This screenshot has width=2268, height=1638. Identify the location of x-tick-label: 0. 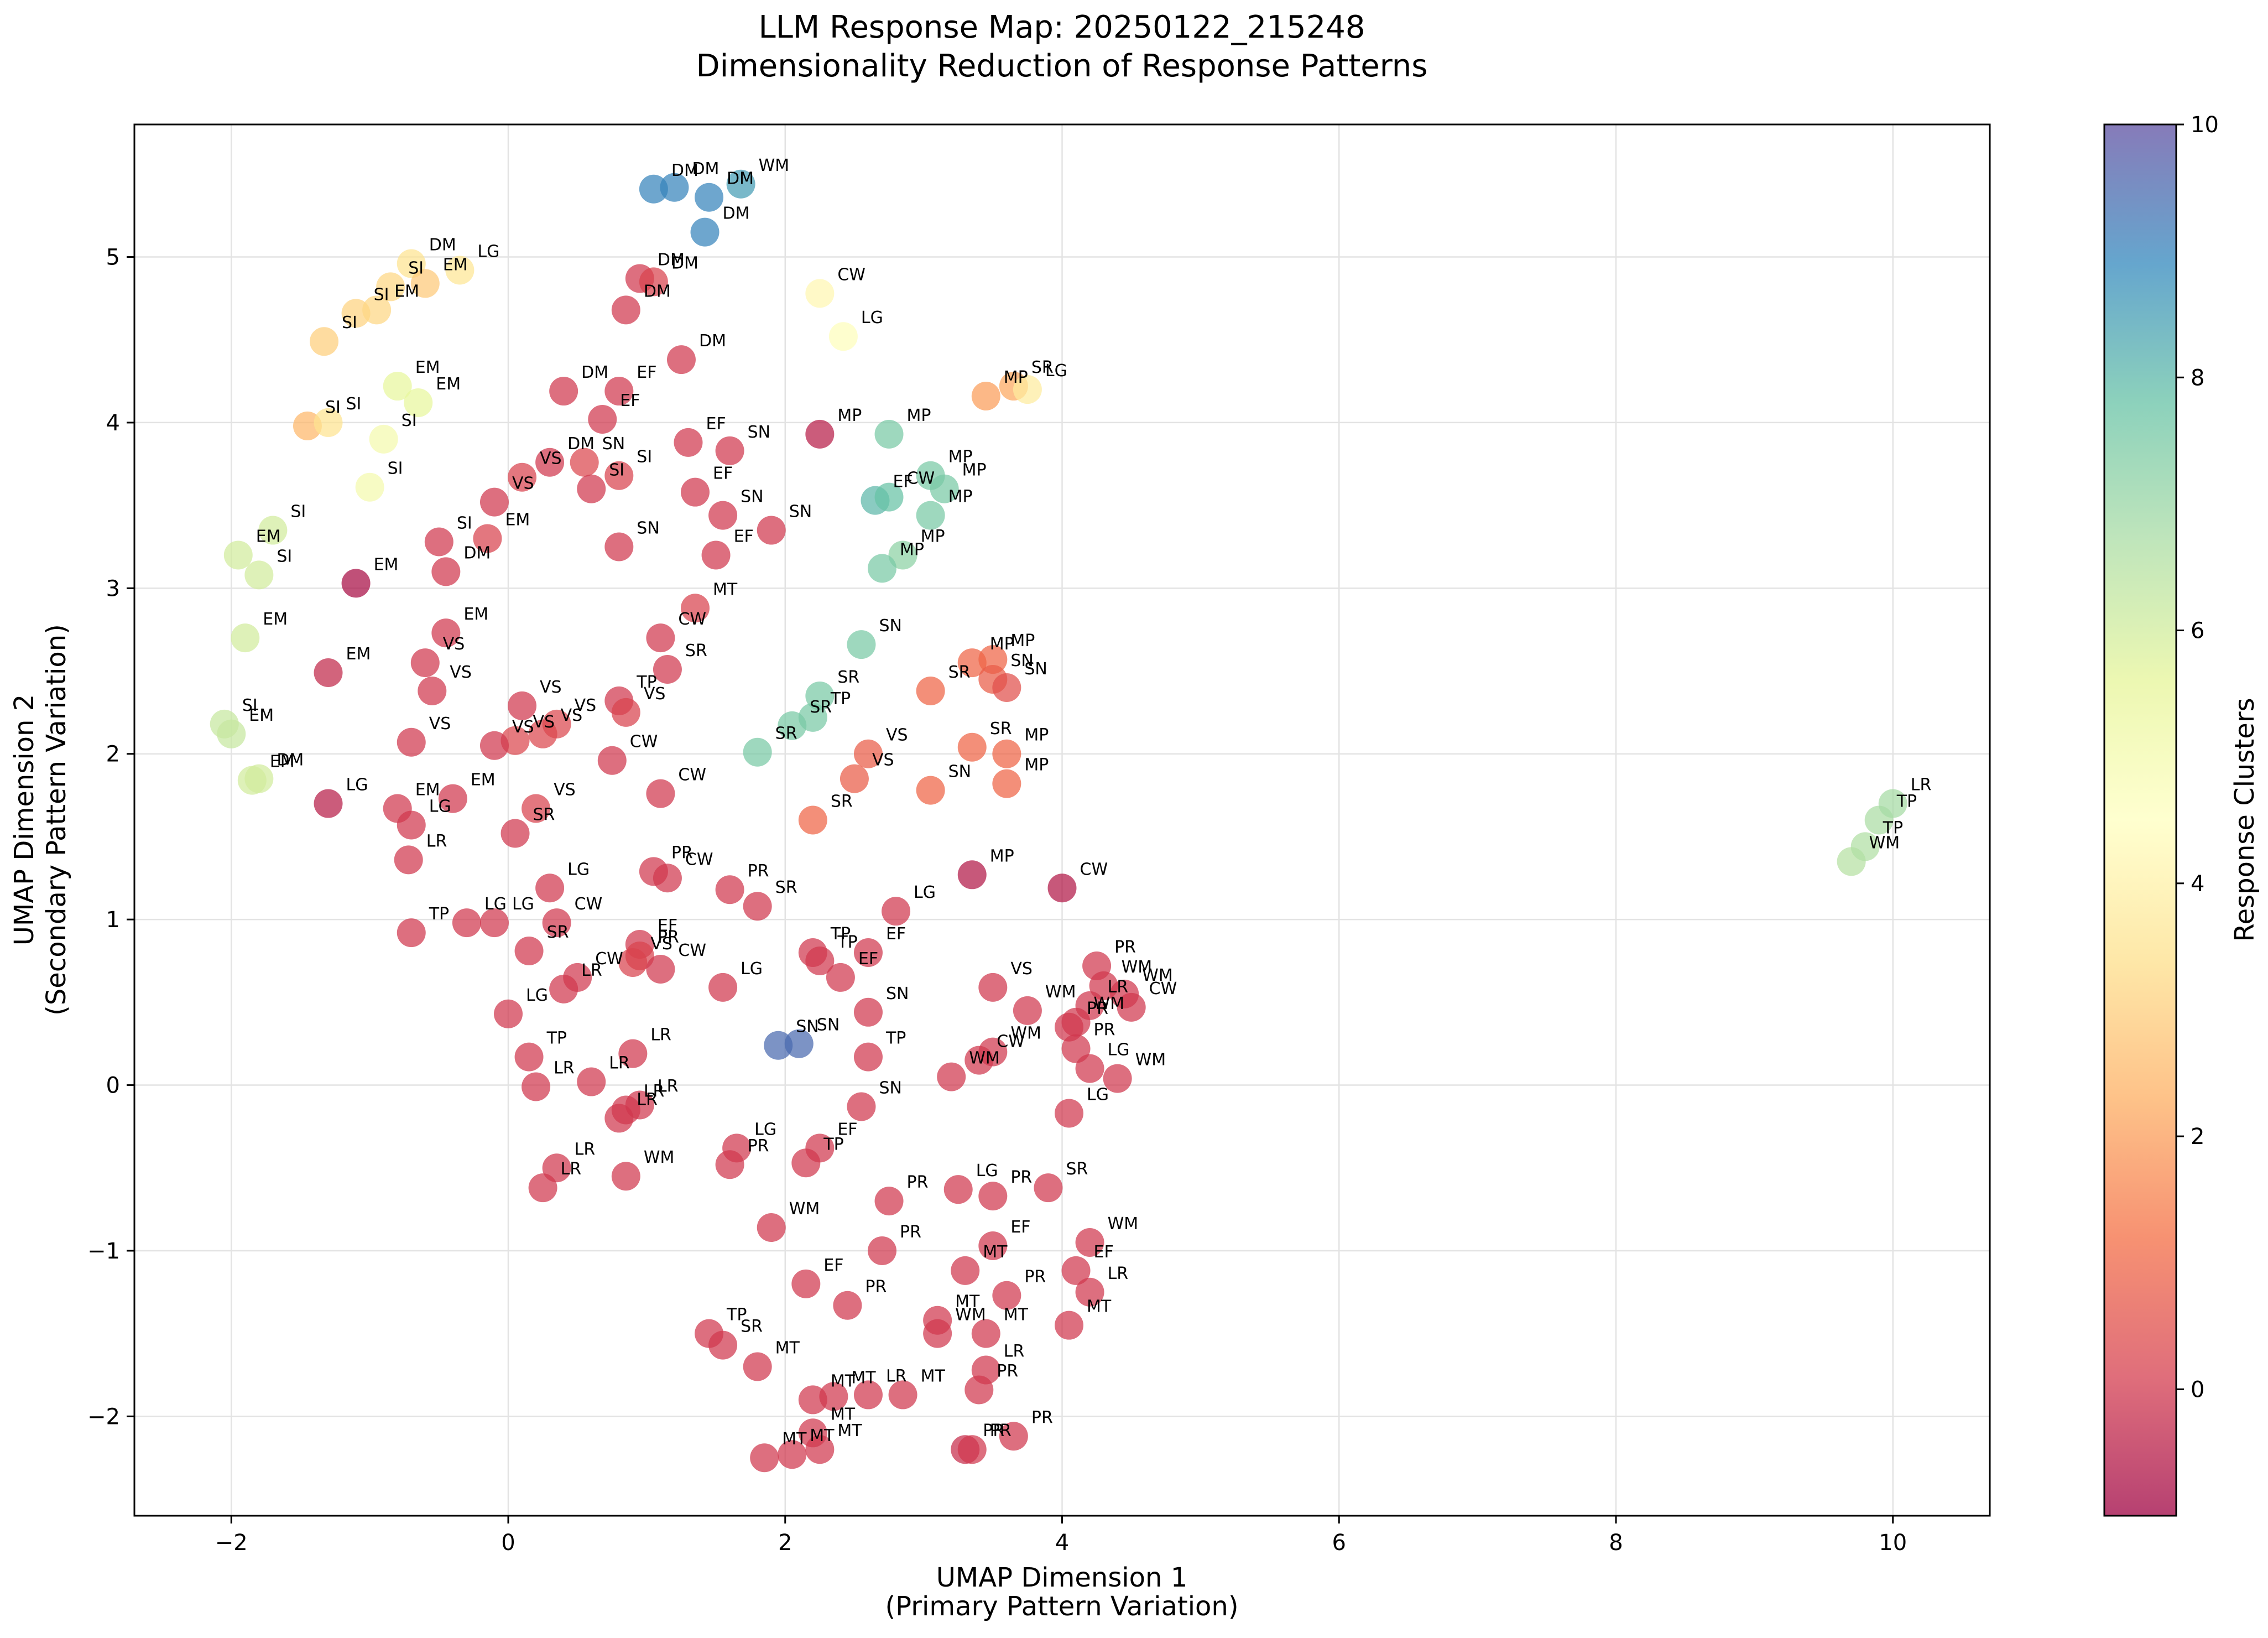
(508, 1543).